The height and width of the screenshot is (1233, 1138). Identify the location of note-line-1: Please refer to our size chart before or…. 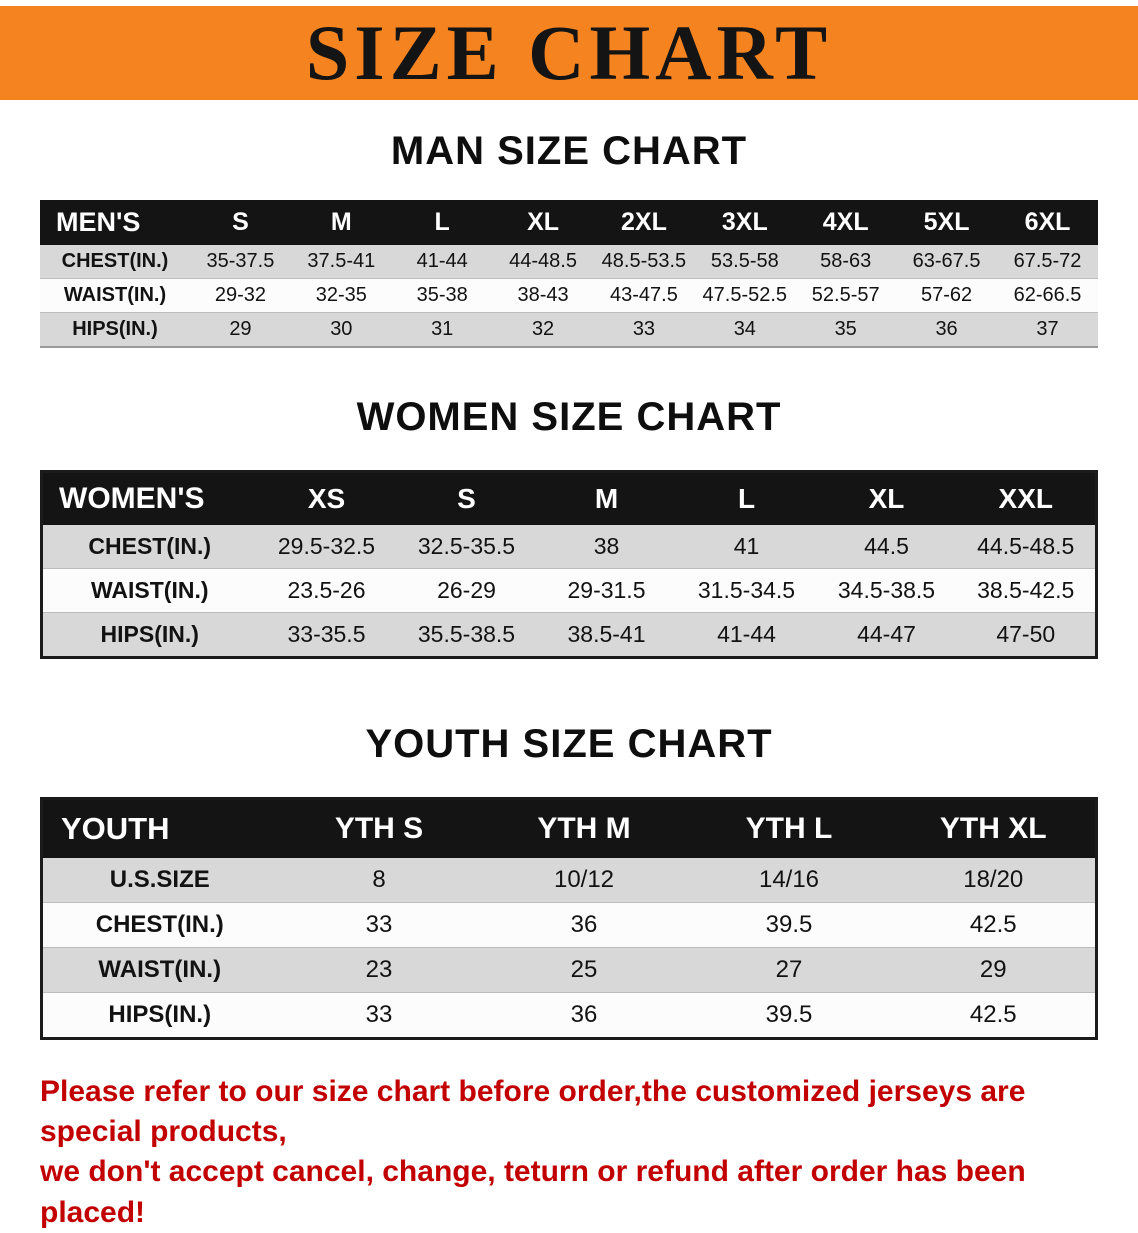
(533, 1112).